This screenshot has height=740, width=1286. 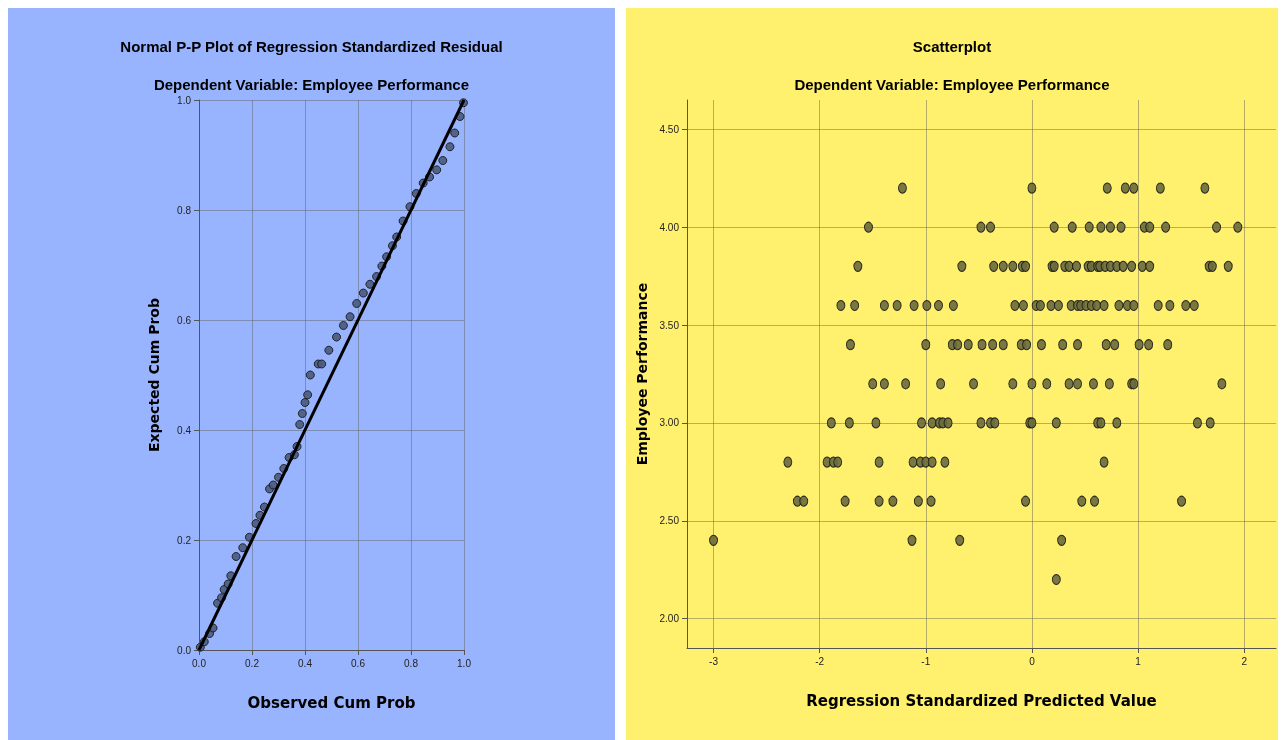 What do you see at coordinates (669, 325) in the screenshot?
I see `y-tick-label: 3.50` at bounding box center [669, 325].